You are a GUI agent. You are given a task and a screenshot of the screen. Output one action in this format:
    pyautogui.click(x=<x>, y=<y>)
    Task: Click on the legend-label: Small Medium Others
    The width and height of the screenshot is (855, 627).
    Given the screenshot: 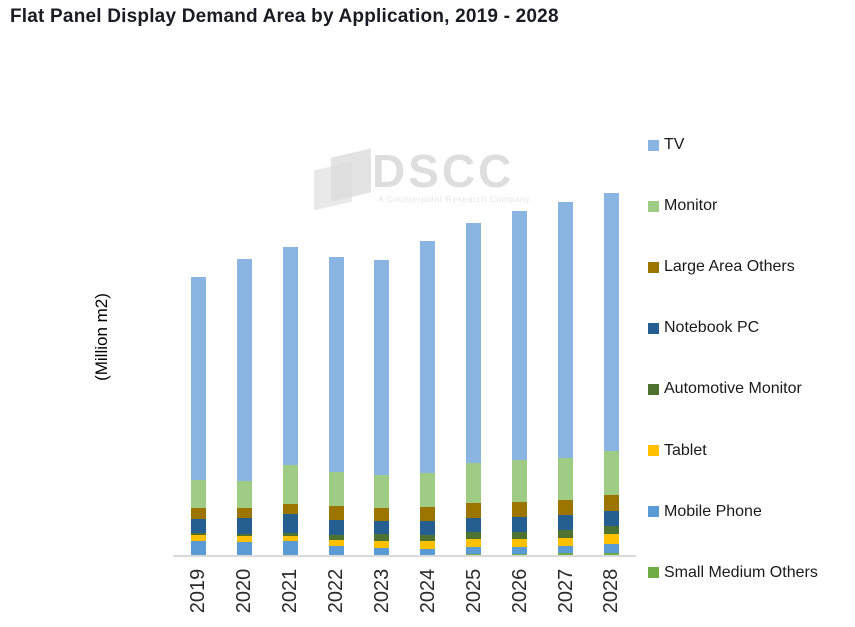 What is the action you would take?
    pyautogui.click(x=741, y=572)
    